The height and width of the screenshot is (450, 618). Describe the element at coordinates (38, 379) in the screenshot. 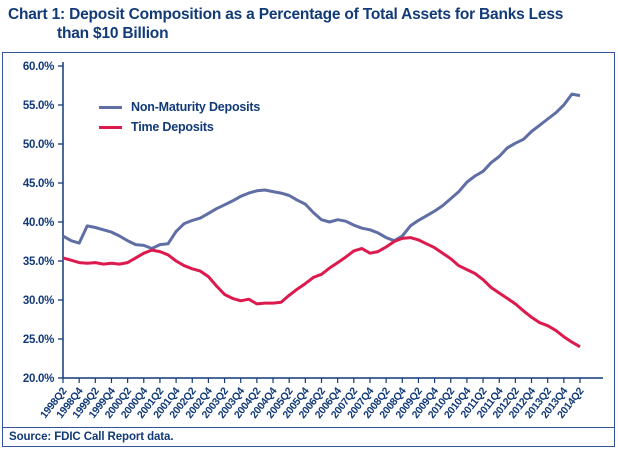

I see `y-tick-label: 20.0%` at that location.